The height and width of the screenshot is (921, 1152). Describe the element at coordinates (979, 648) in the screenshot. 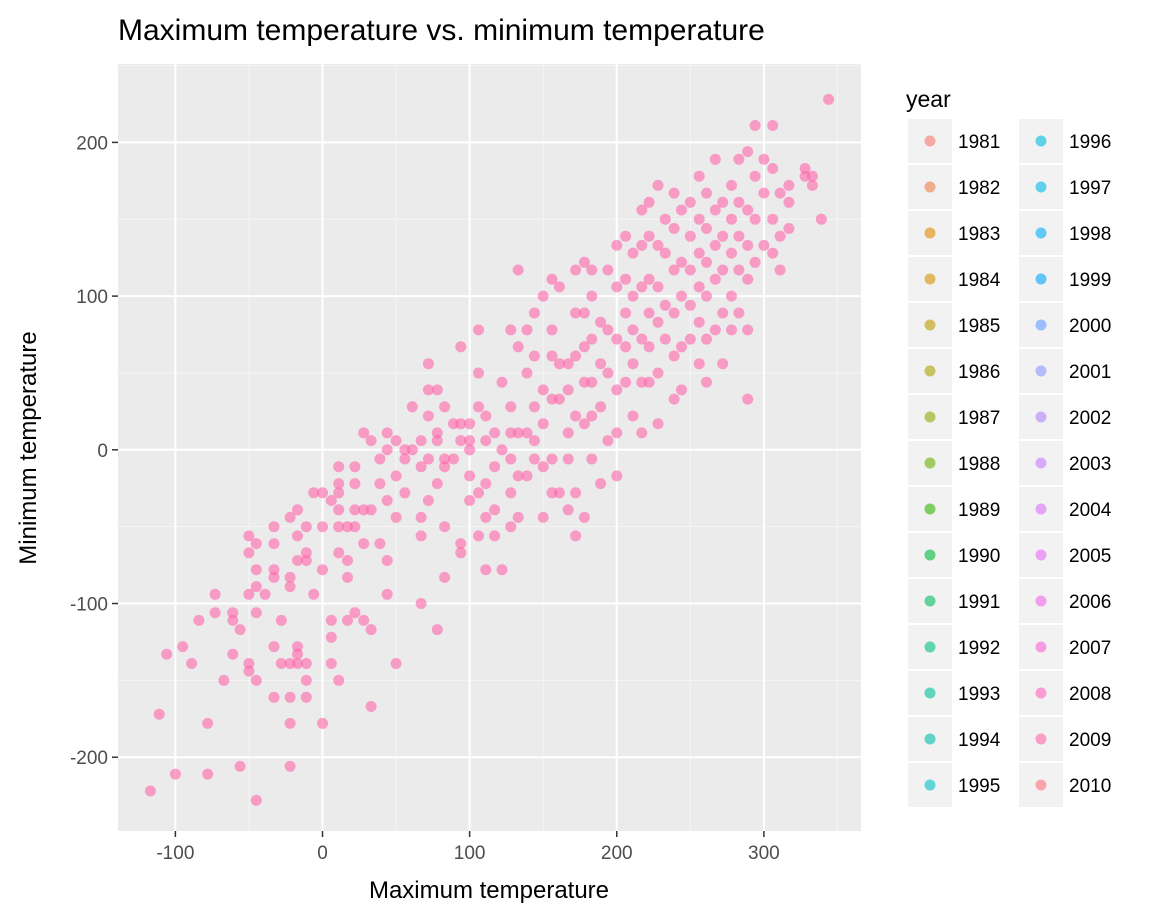

I see `legend-label: 1992` at that location.